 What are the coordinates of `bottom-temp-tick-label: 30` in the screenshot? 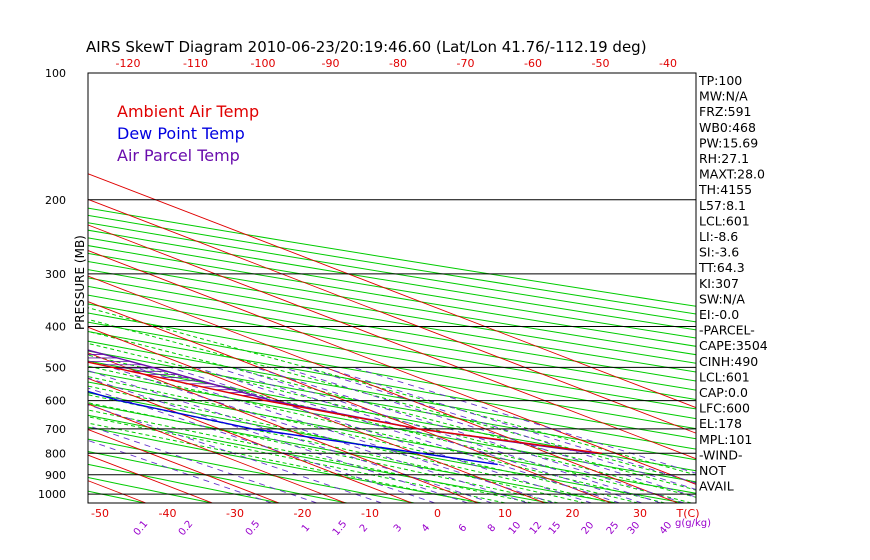 It's located at (640, 513).